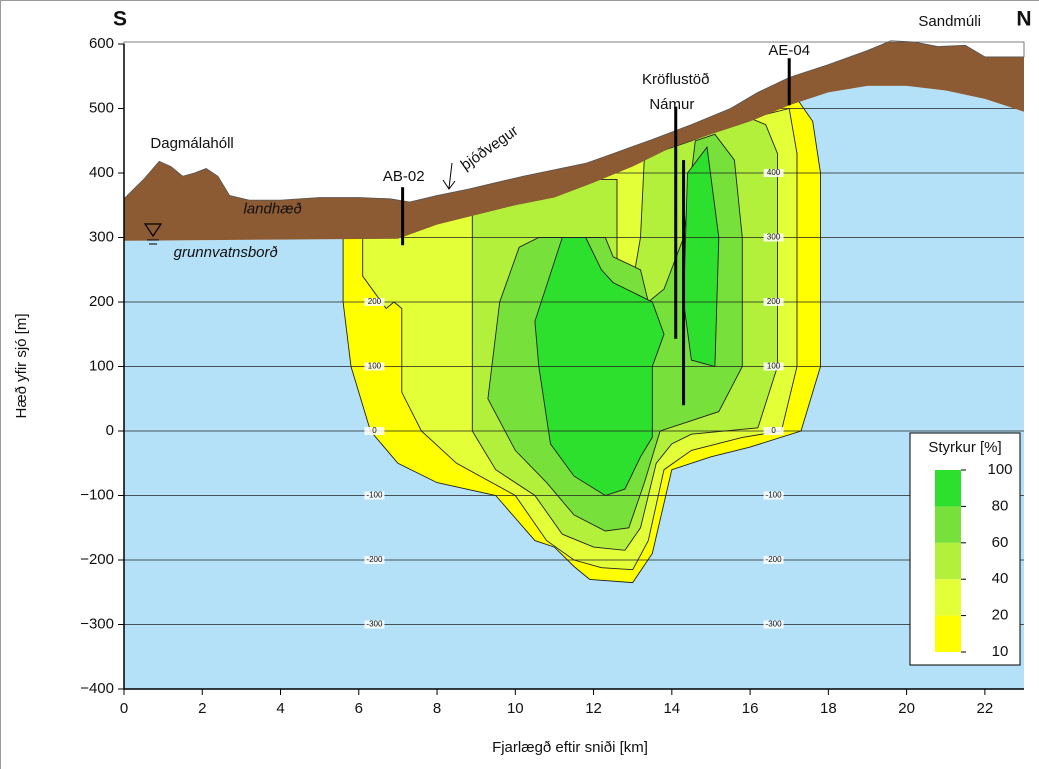 This screenshot has height=769, width=1039. I want to click on legend-label: 20, so click(1000, 615).